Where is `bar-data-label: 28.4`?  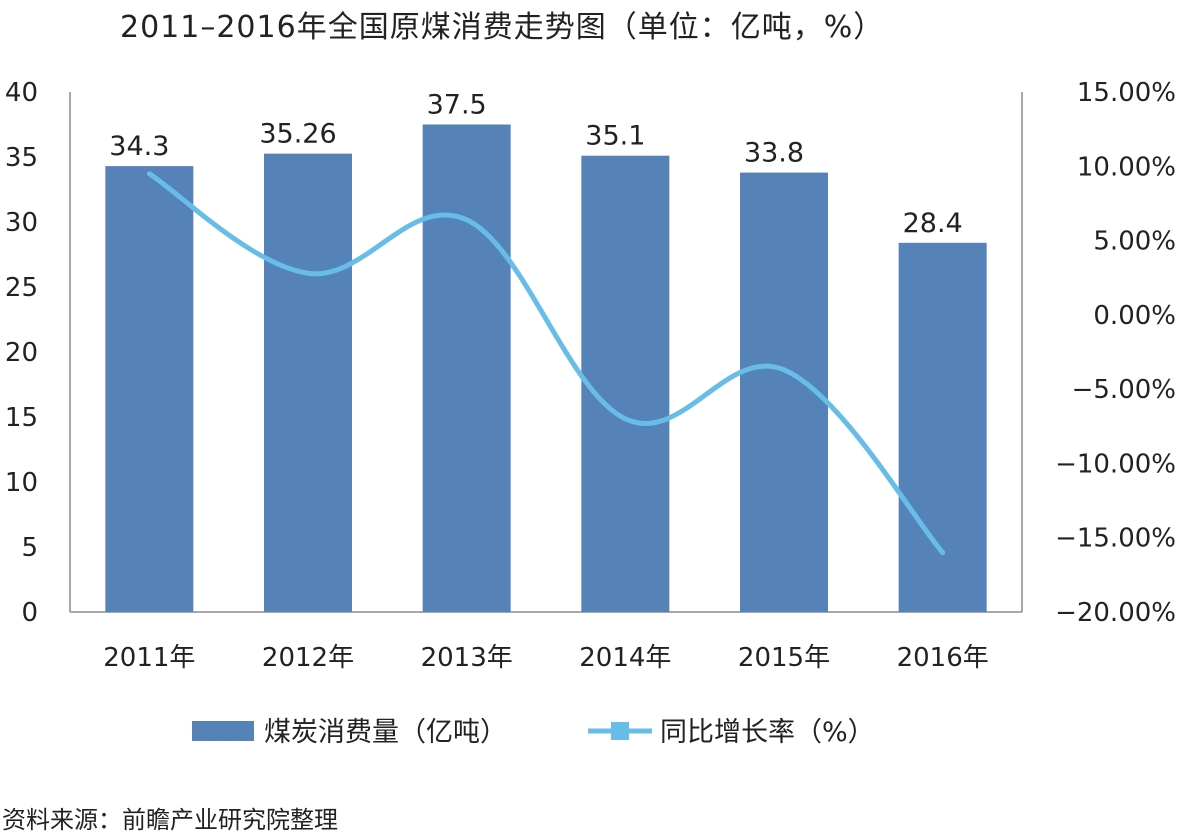
bar-data-label: 28.4 is located at coordinates (933, 223).